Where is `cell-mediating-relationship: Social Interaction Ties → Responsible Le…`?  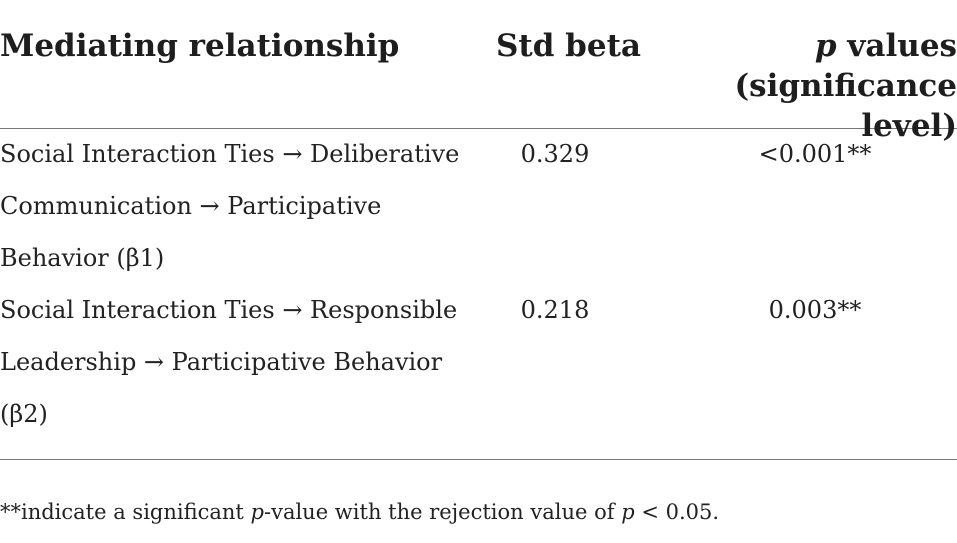
cell-mediating-relationship: Social Interaction Ties → Responsible Le… is located at coordinates (230, 362).